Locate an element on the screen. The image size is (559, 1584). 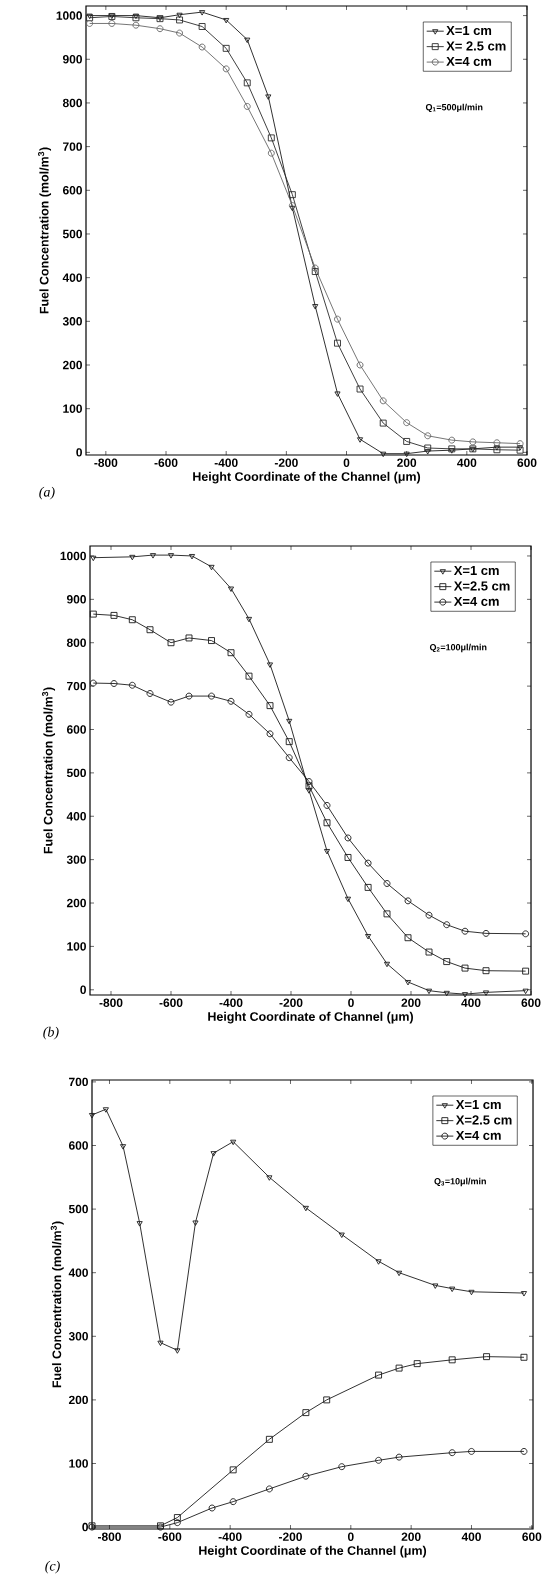
annotation: Q$_{3}$=10μl/min is located at coordinates (460, 1182).